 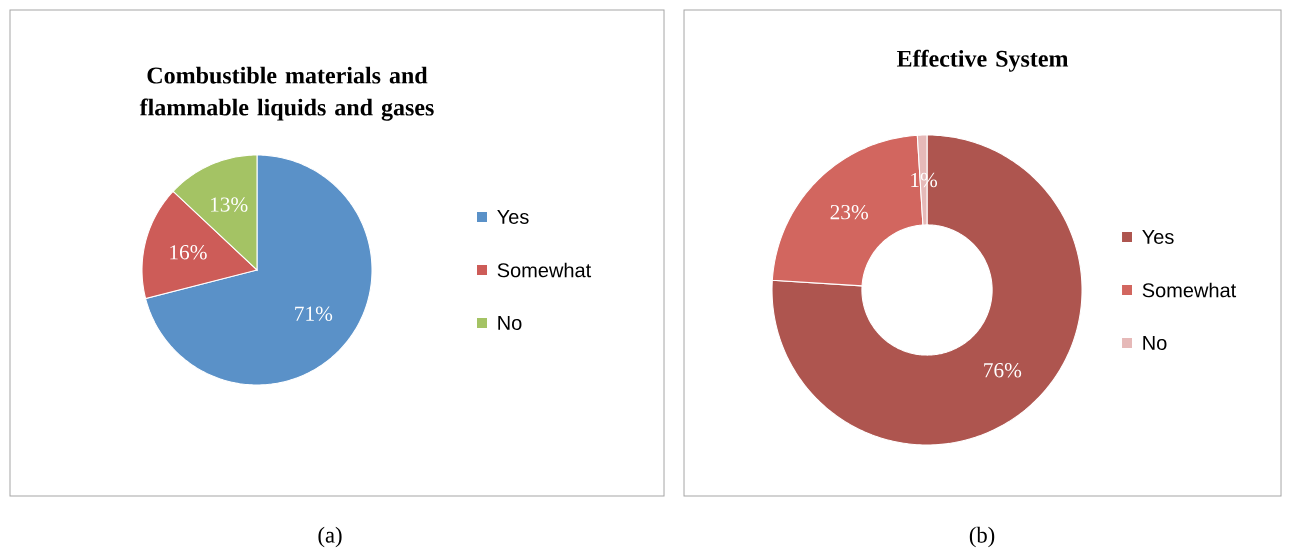 I want to click on text: (b), so click(x=982, y=537).